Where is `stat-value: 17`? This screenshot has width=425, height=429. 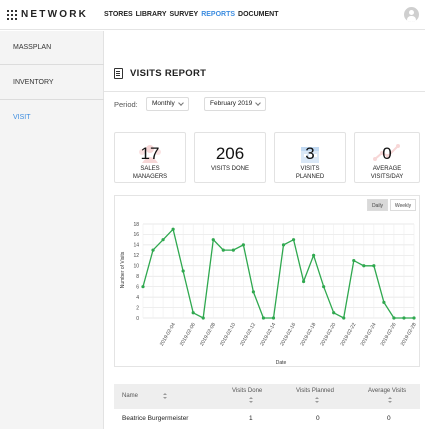 stat-value: 17 is located at coordinates (150, 153).